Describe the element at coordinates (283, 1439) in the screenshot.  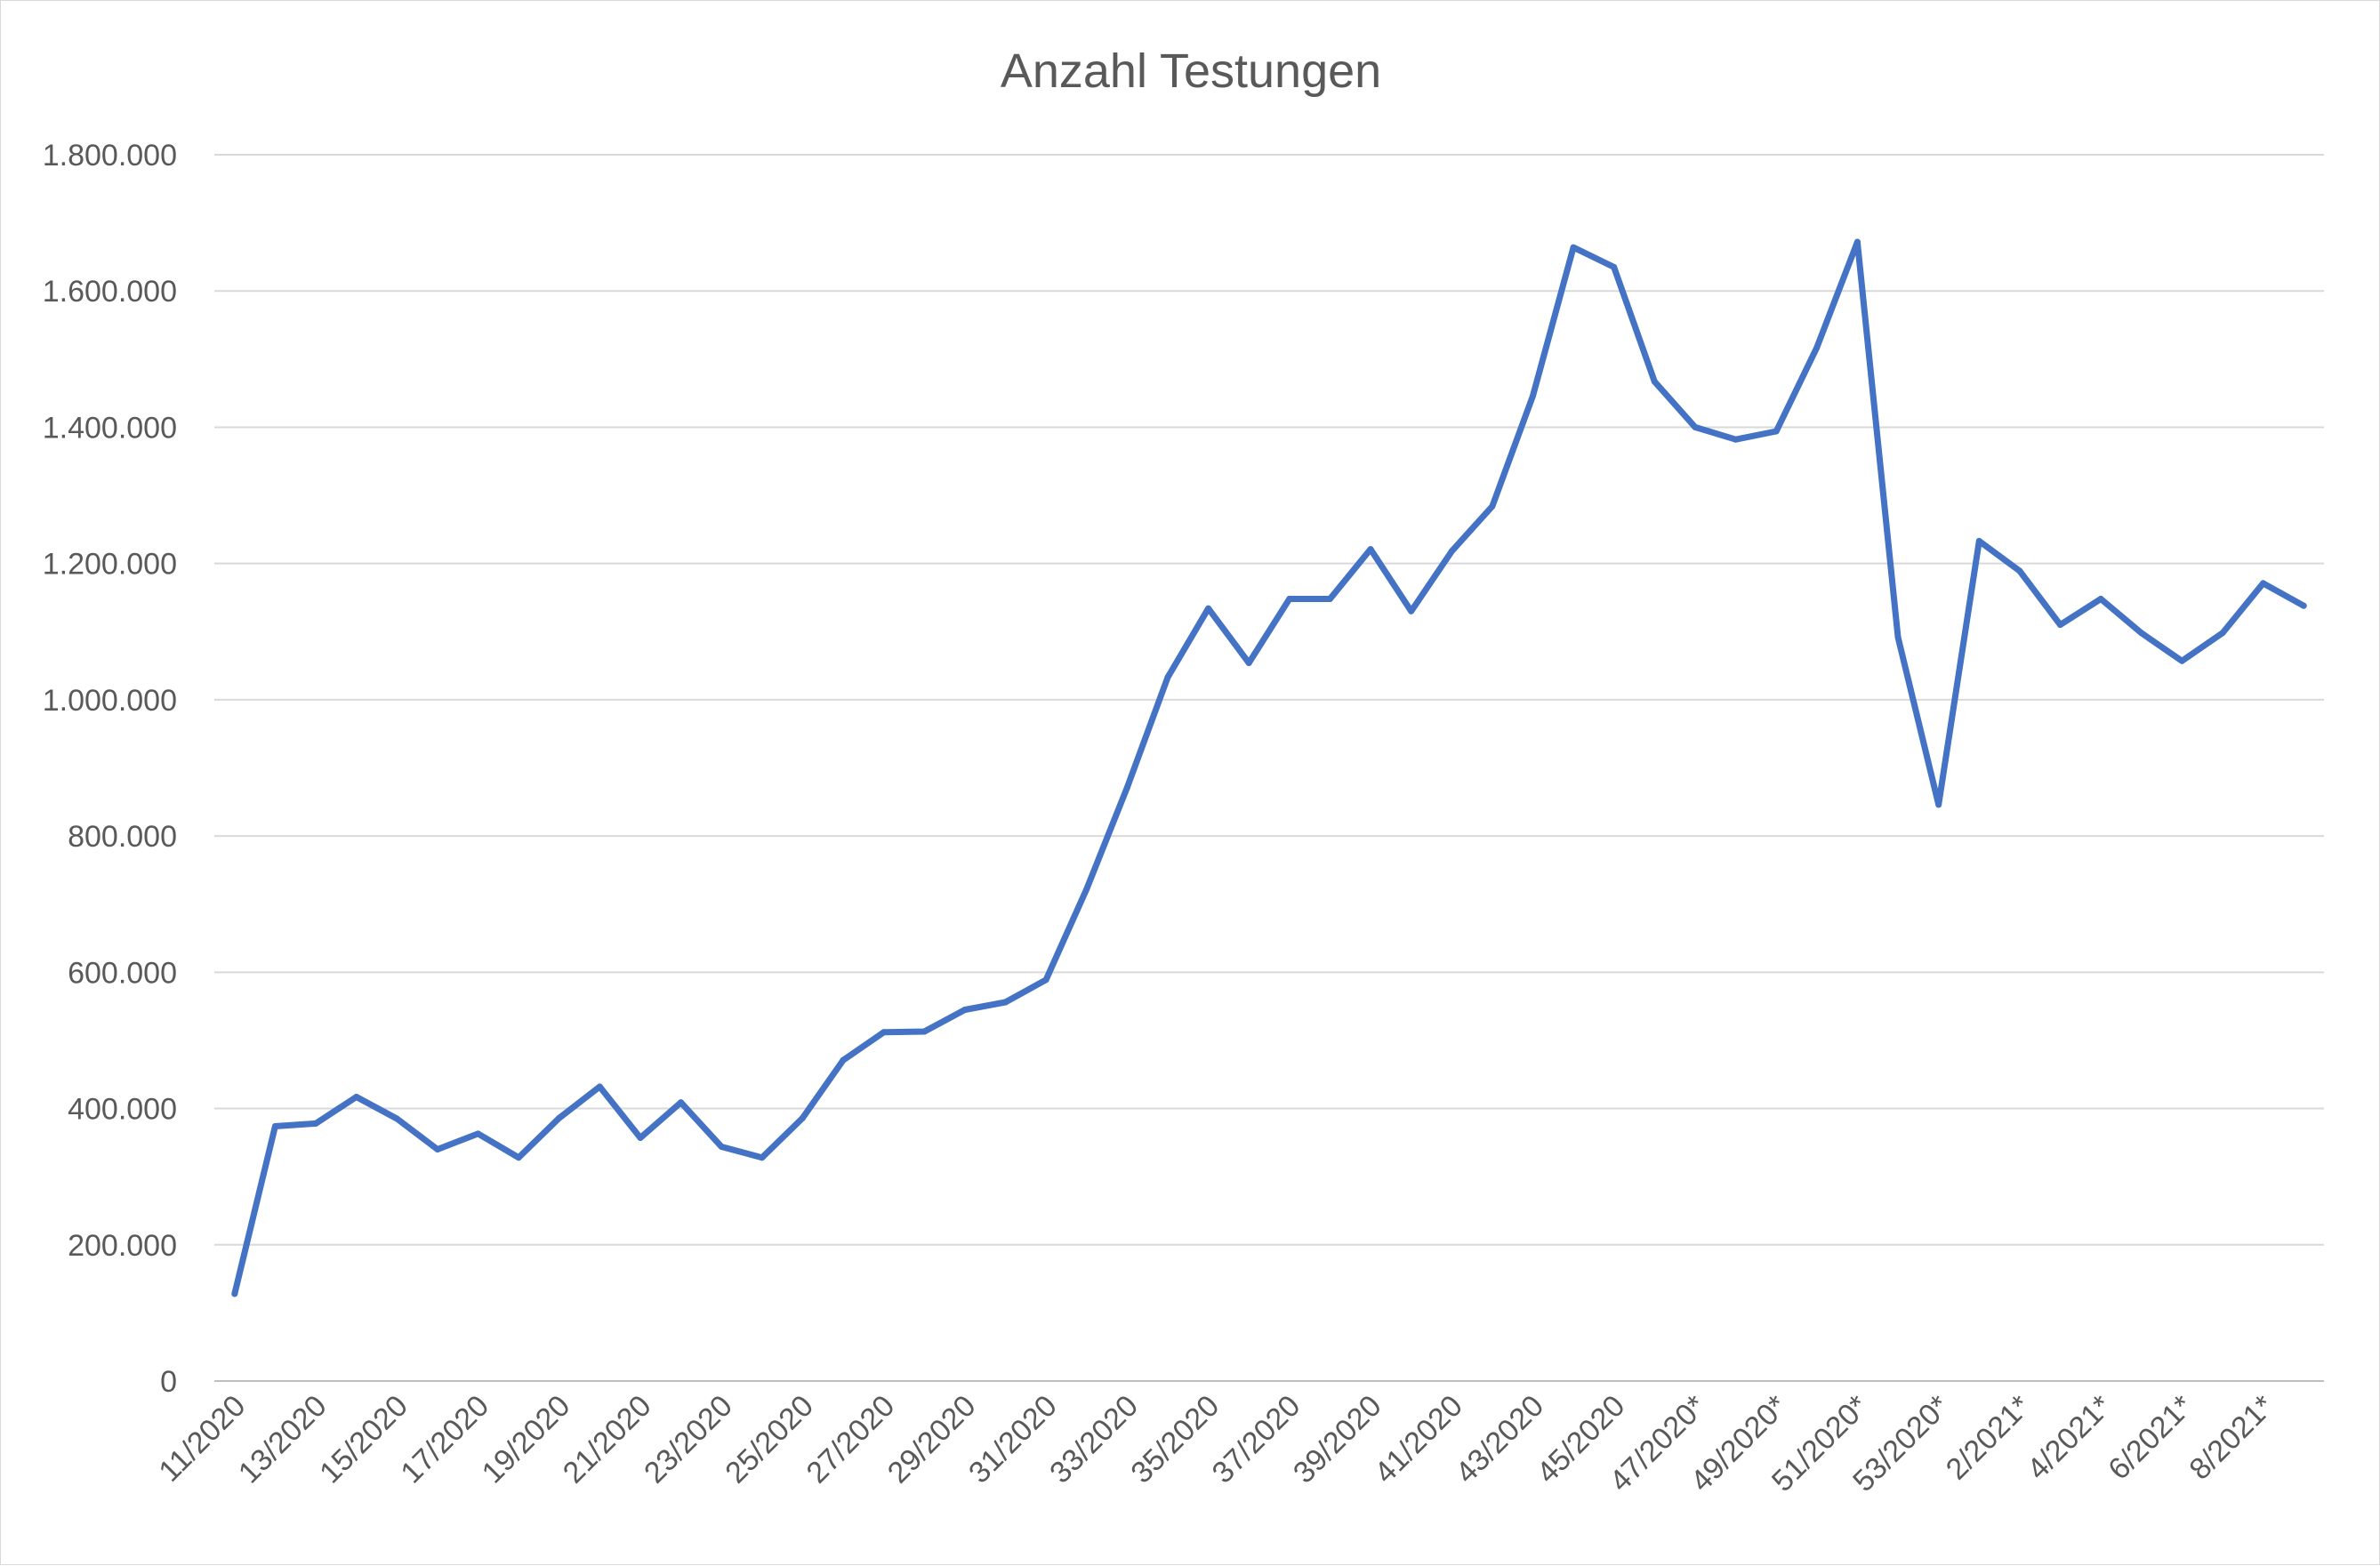
I see `x-tick-label: 13/2020` at that location.